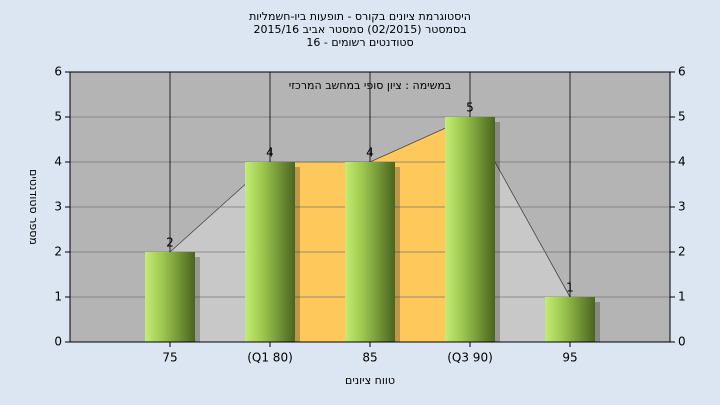  What do you see at coordinates (682, 297) in the screenshot?
I see `y2-tick-label: 1` at bounding box center [682, 297].